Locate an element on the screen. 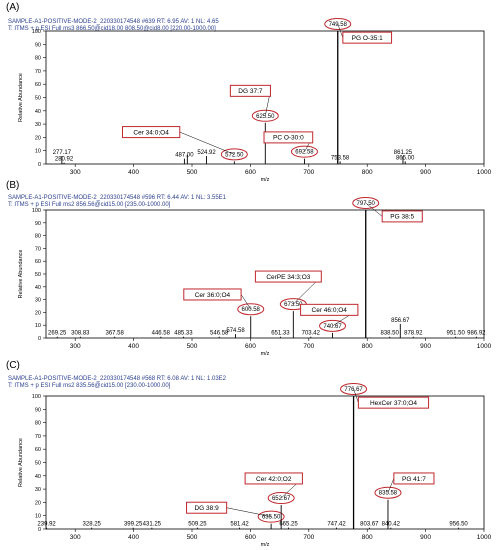 The width and height of the screenshot is (498, 550). peak-mz-label: 625.50 is located at coordinates (265, 117).